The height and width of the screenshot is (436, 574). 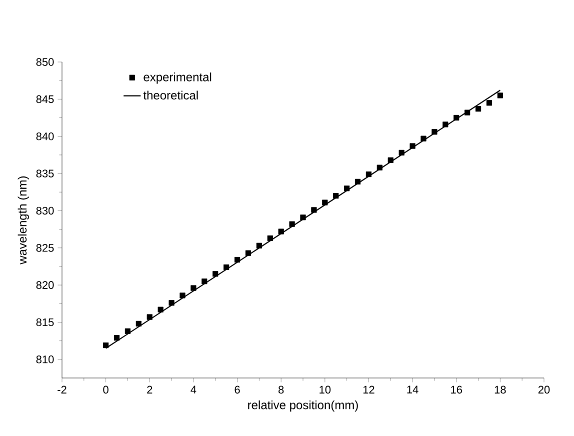 I want to click on y-tick-label: 815, so click(x=45, y=322).